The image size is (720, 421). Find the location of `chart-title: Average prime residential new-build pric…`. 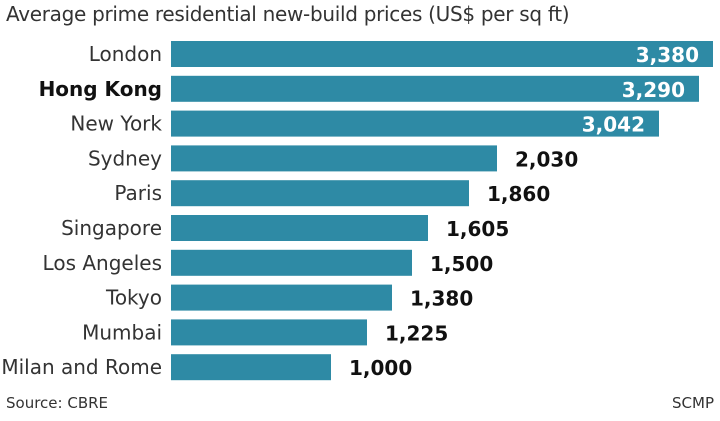

chart-title: Average prime residential new-build pric… is located at coordinates (288, 14).